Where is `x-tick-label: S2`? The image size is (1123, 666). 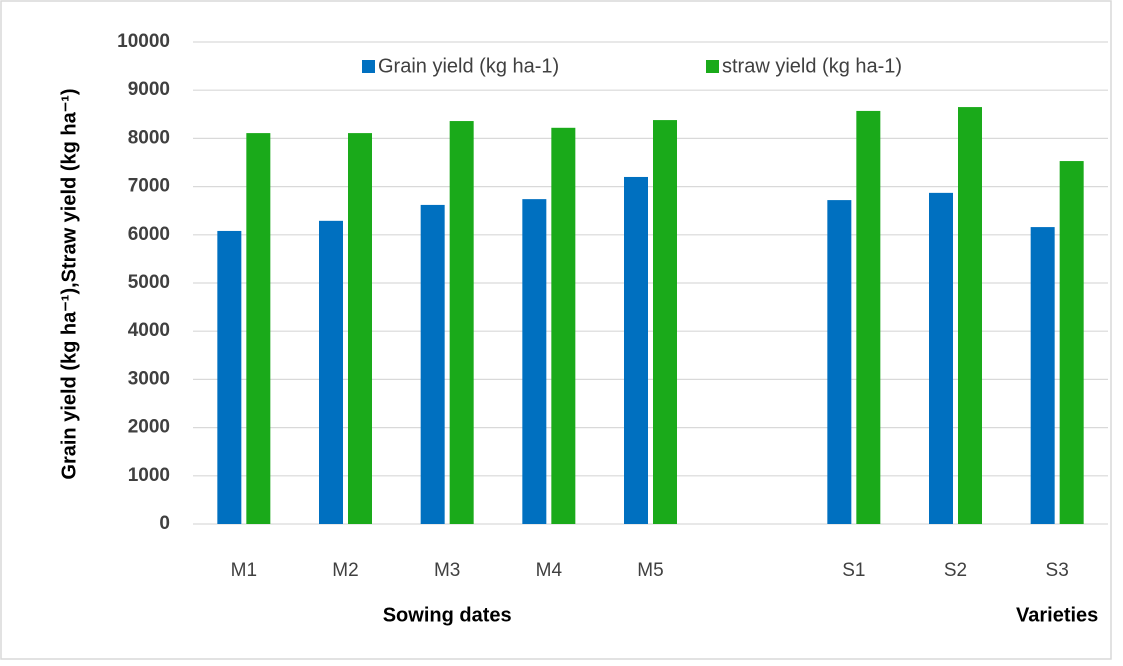 x-tick-label: S2 is located at coordinates (955, 570).